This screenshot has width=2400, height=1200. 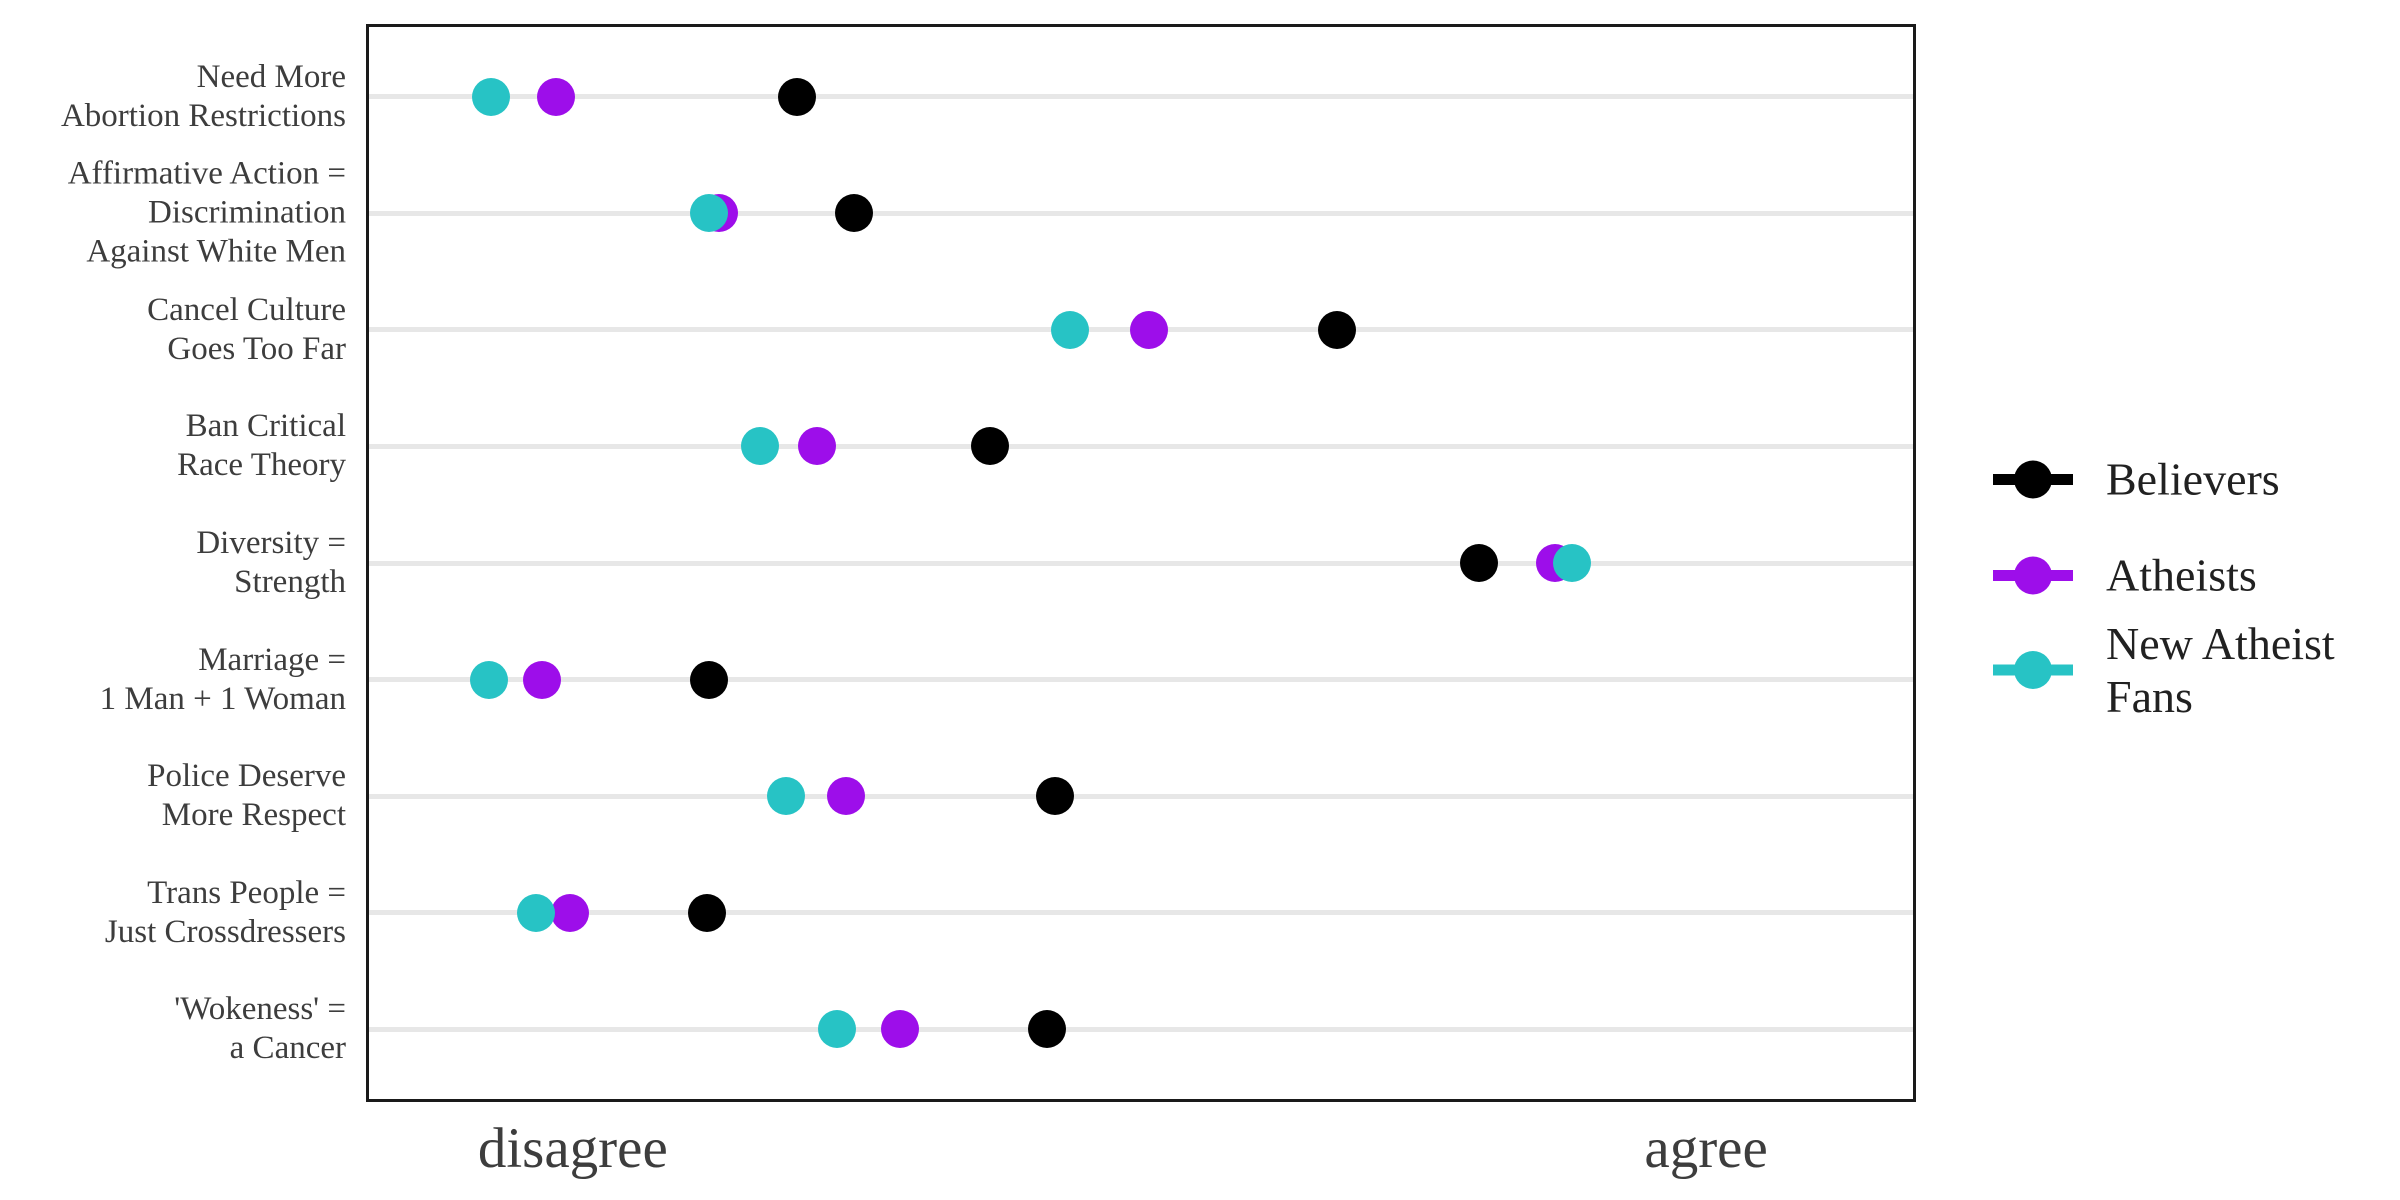 I want to click on legend-item-atheists: Atheists, so click(x=2125, y=575).